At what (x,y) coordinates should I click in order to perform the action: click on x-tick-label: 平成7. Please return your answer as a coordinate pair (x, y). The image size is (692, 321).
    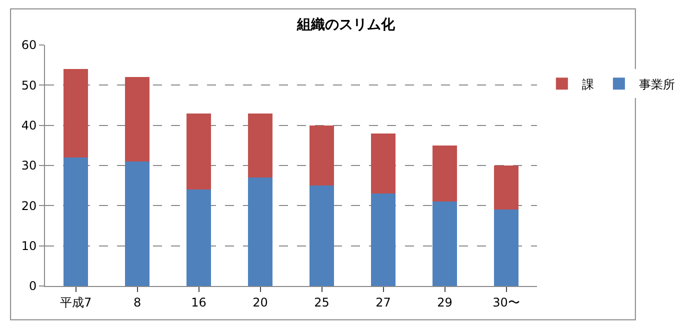
    Looking at the image, I should click on (76, 302).